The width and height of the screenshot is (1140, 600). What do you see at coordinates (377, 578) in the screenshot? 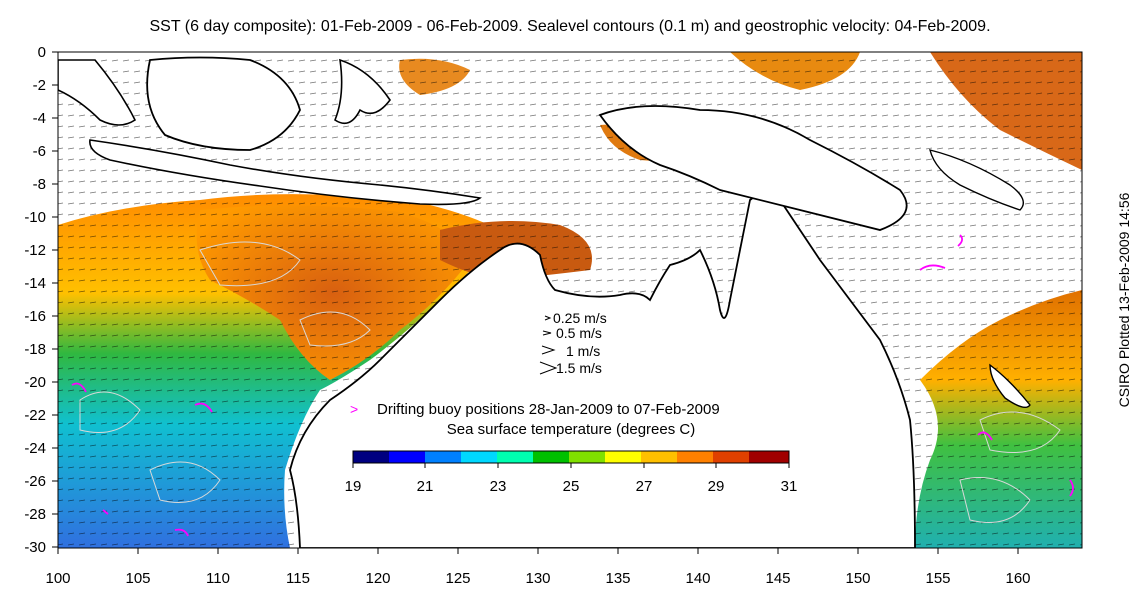
I see `x-tick-label: 120` at bounding box center [377, 578].